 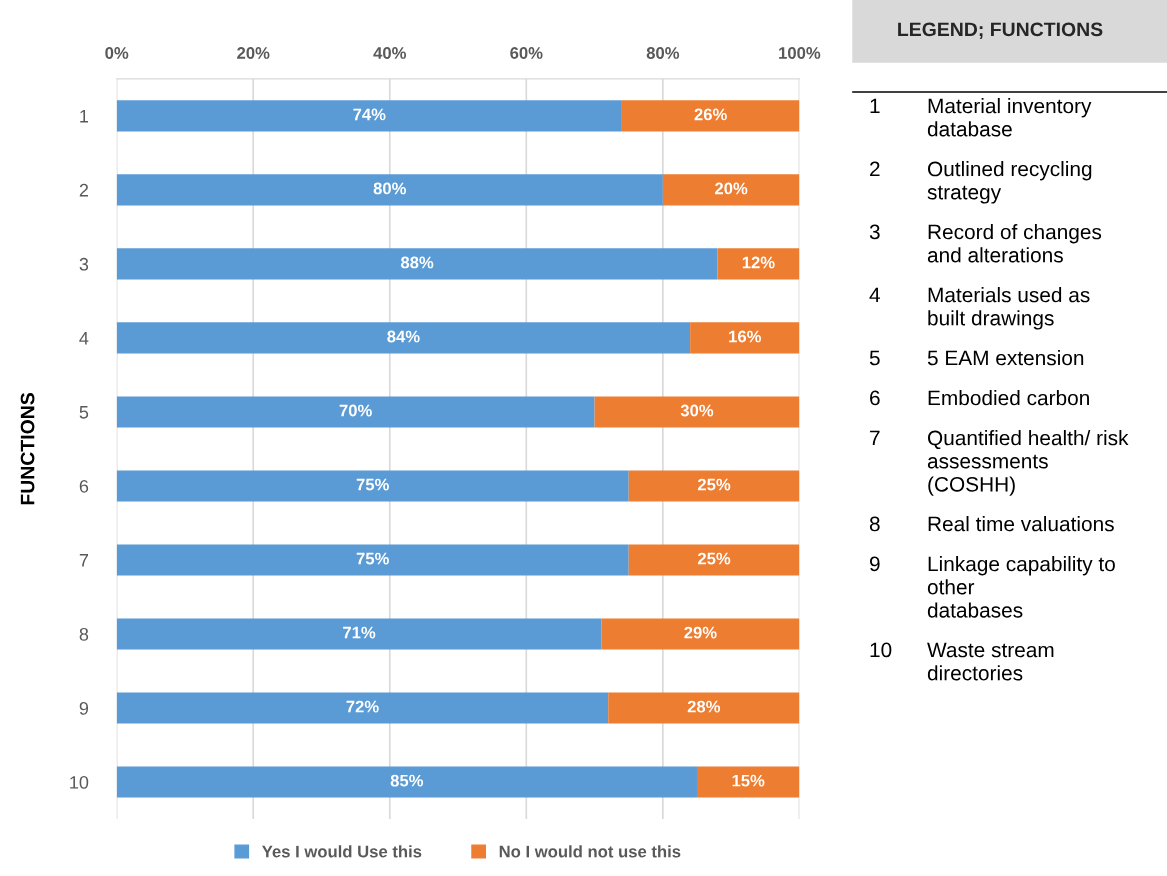 What do you see at coordinates (1014, 243) in the screenshot?
I see `text: Record of changes and alterations` at bounding box center [1014, 243].